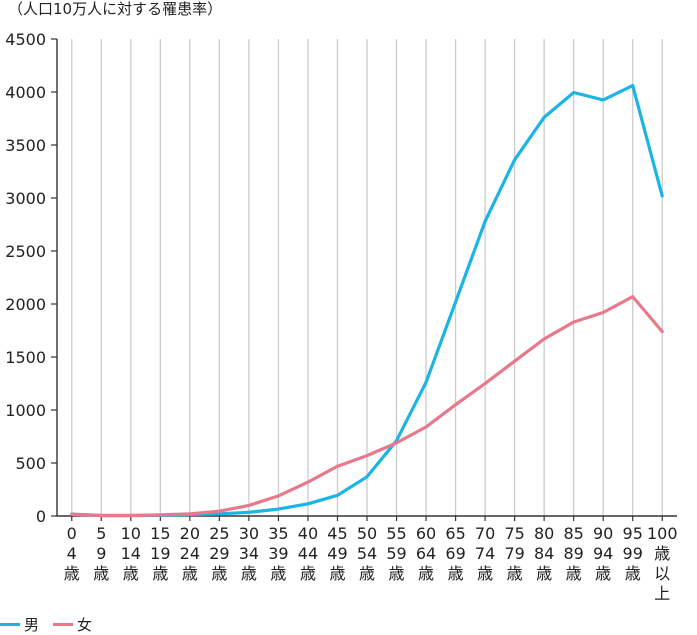 This screenshot has height=635, width=697. What do you see at coordinates (25, 39) in the screenshot?
I see `y-tick-label: 4500` at bounding box center [25, 39].